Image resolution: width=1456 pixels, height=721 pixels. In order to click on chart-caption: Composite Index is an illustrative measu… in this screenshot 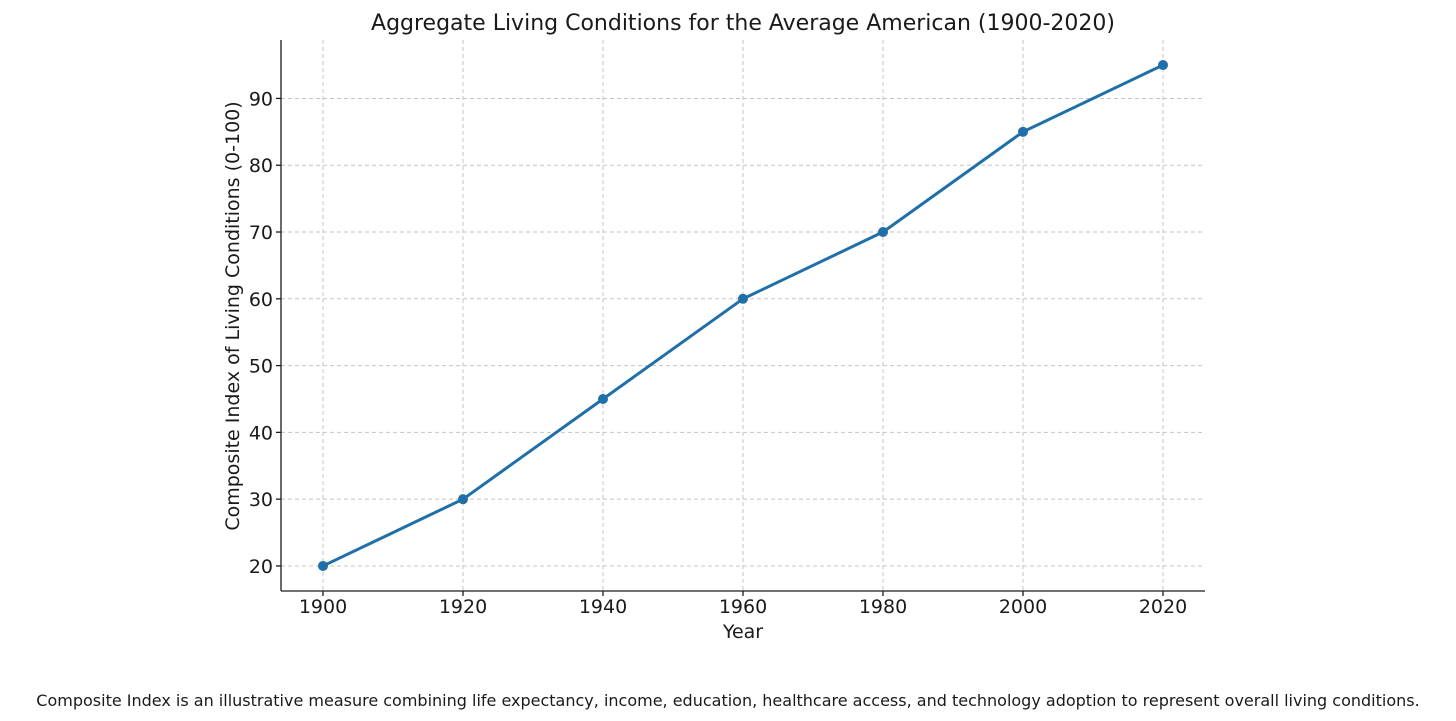, I will do `click(727, 700)`.